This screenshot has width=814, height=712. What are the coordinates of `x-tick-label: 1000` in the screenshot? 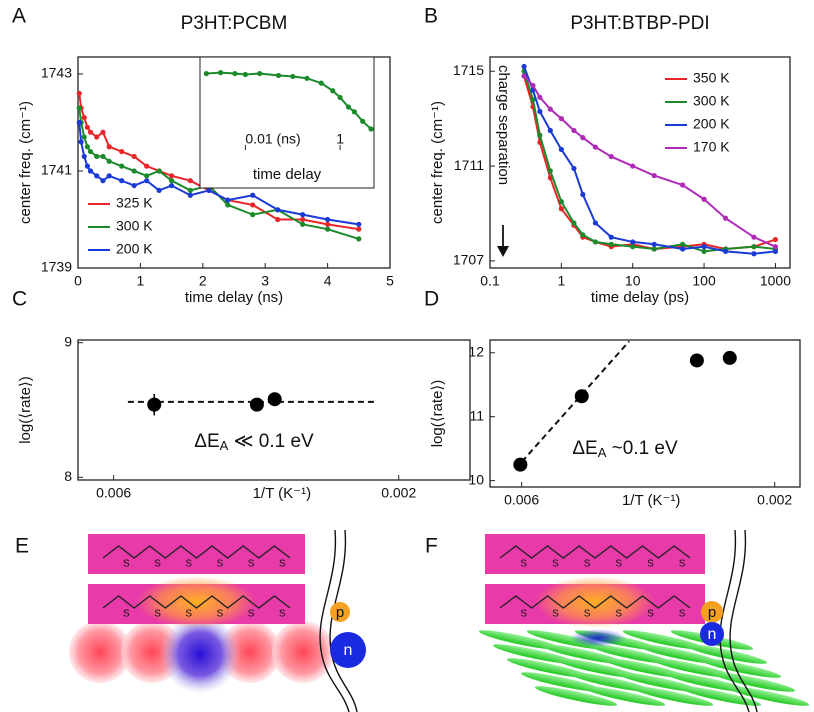 It's located at (775, 281).